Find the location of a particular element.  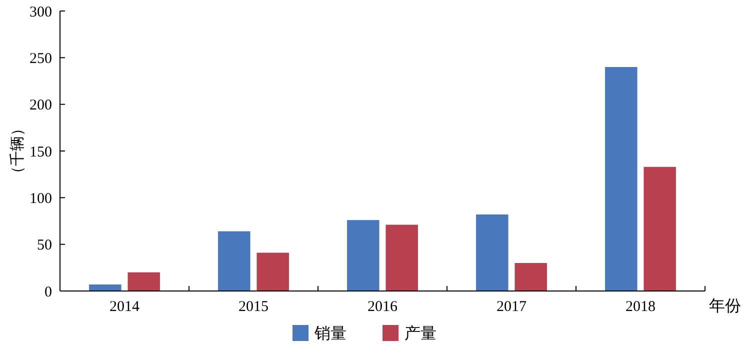

y-tick-label: 300 is located at coordinates (41, 12).